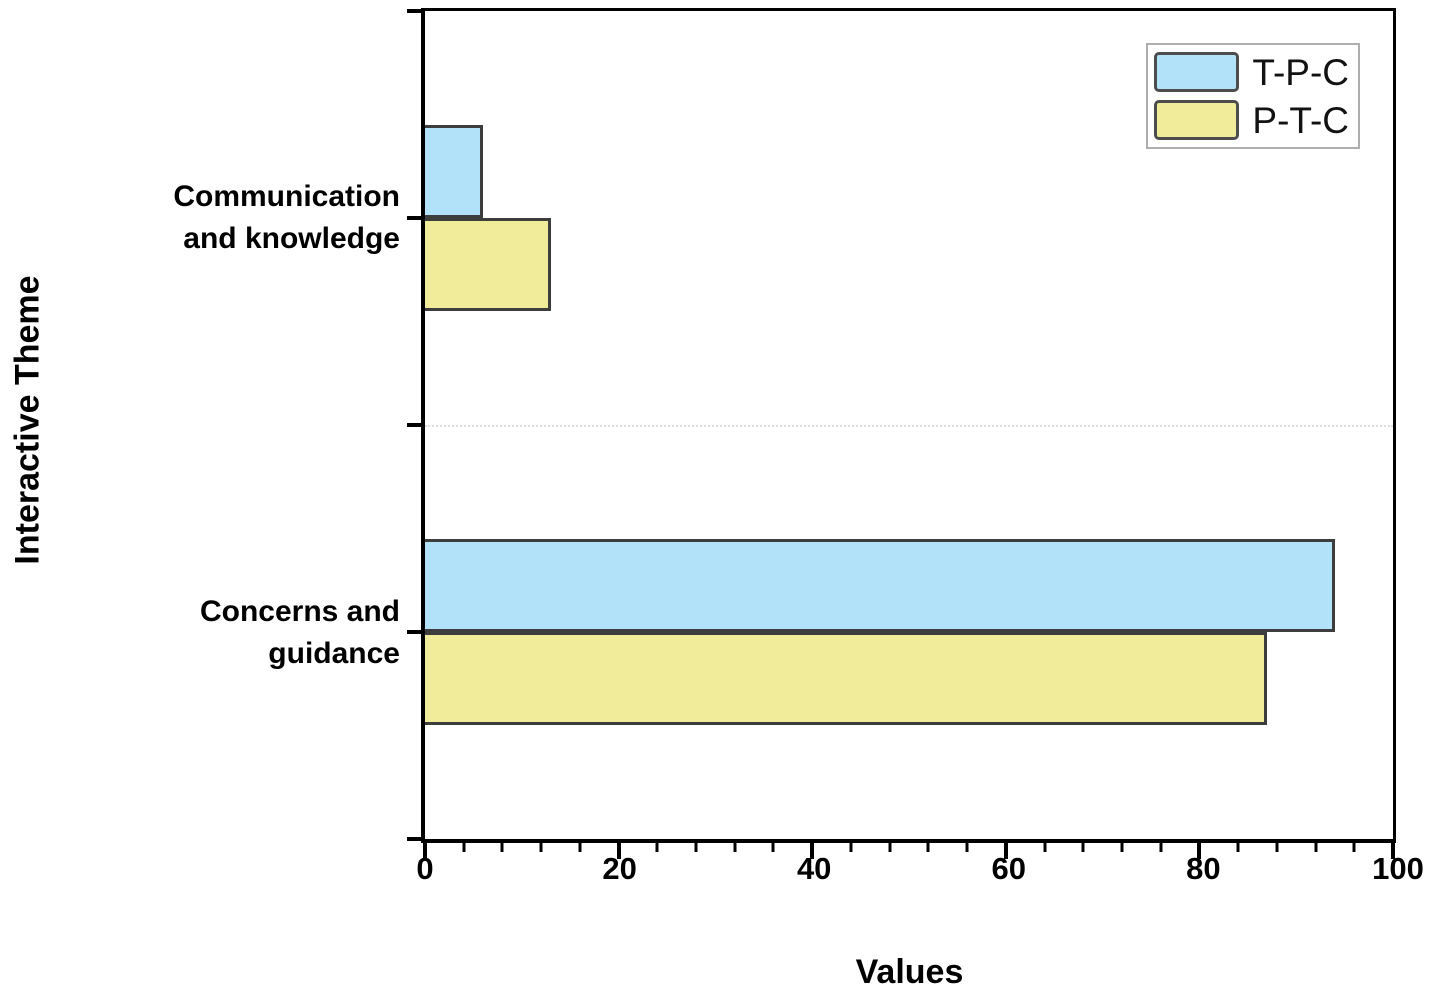 The height and width of the screenshot is (1007, 1429). What do you see at coordinates (425, 868) in the screenshot?
I see `x-tick-label: 0` at bounding box center [425, 868].